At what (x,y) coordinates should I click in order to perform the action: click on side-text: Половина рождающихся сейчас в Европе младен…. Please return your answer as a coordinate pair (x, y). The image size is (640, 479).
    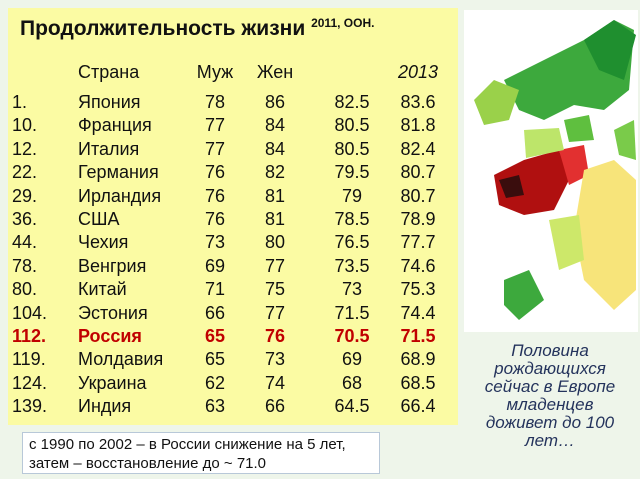
    Looking at the image, I should click on (550, 396).